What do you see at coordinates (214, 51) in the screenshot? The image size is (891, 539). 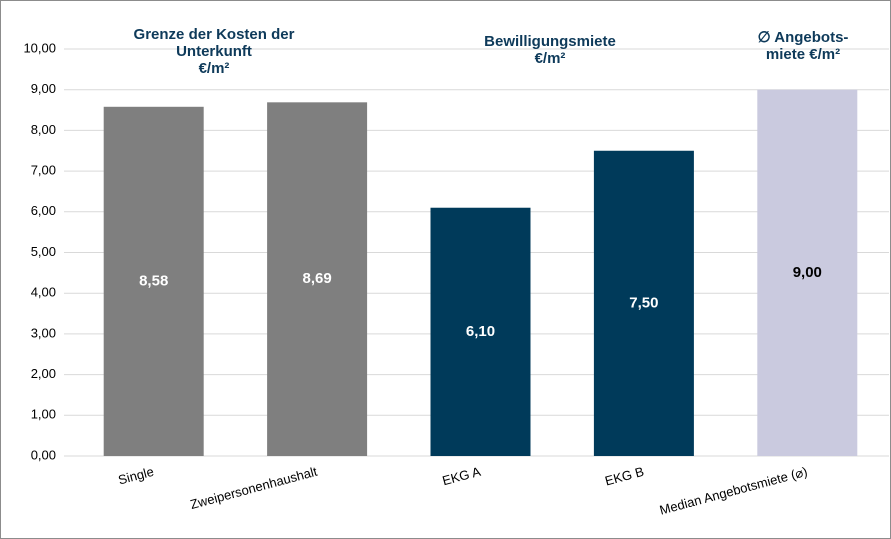 I see `group-heading: Unterkunft` at bounding box center [214, 51].